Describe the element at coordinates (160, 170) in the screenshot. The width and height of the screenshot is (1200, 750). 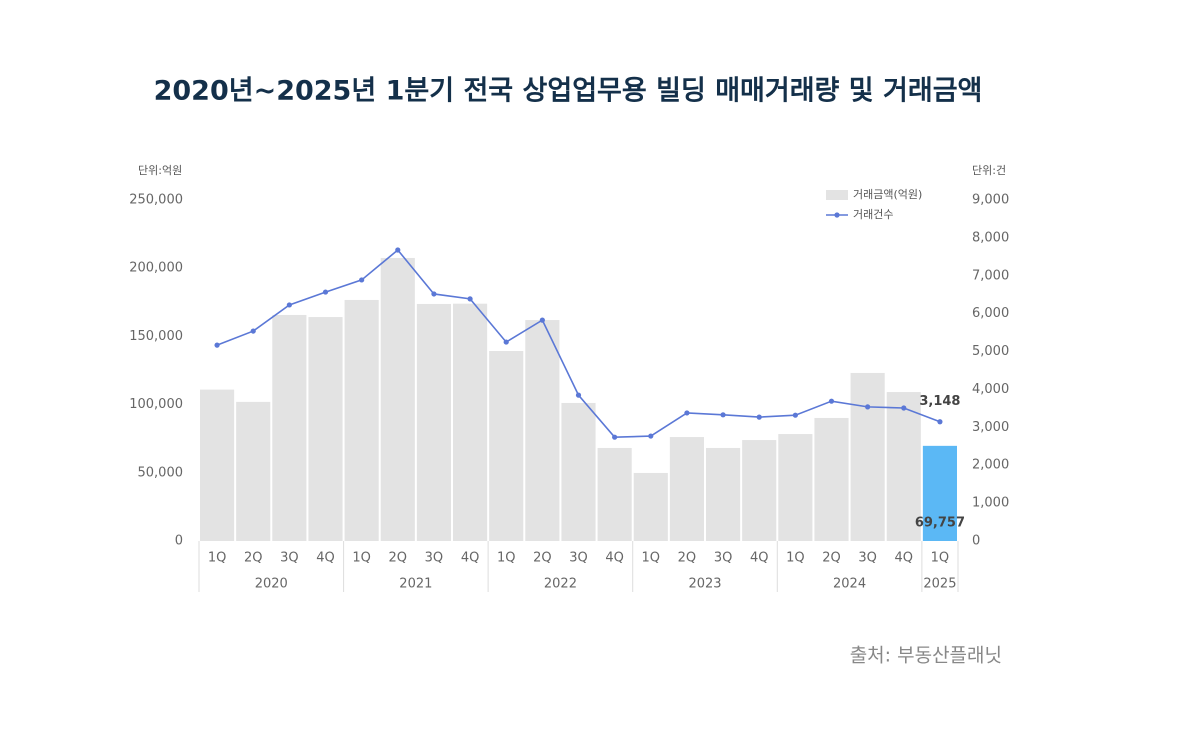
I see `y-unit: 단위:억원` at that location.